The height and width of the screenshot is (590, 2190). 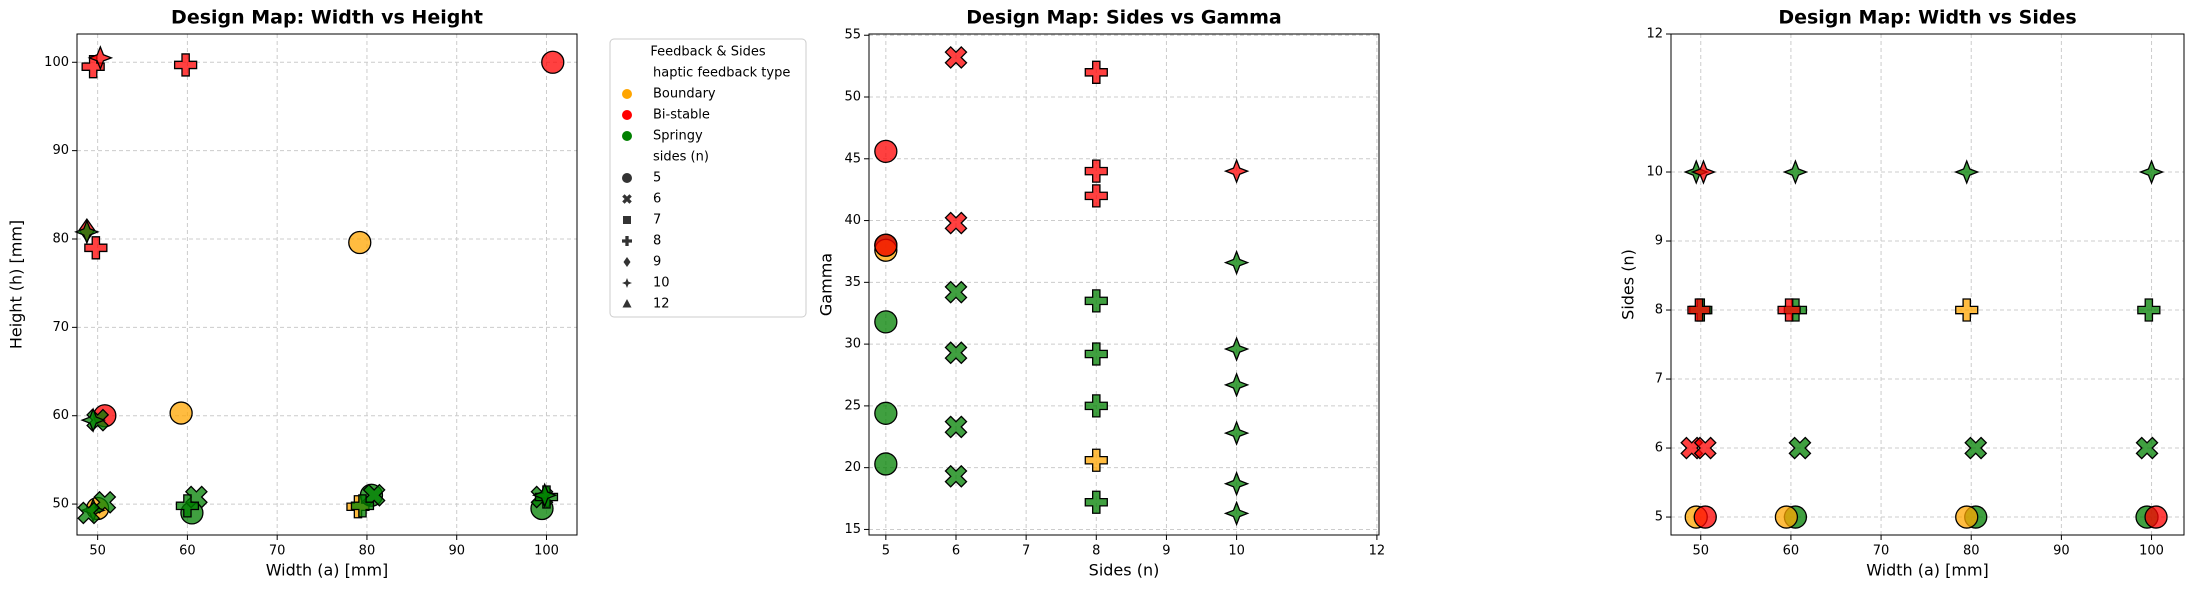 I want to click on x-tick-label: 8, so click(x=1096, y=551).